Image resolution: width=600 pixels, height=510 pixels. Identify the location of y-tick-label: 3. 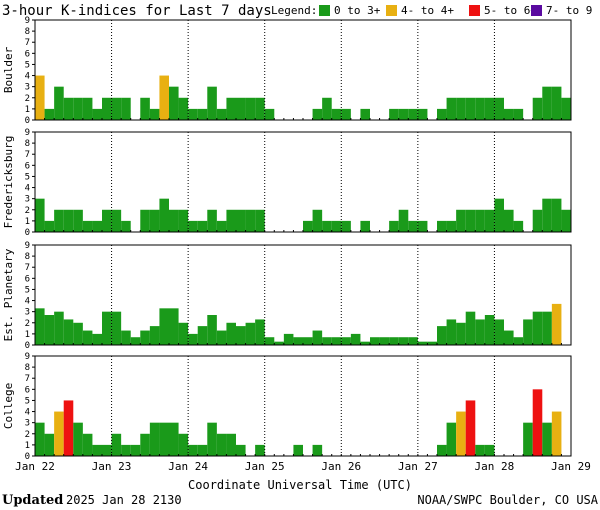
(27, 313).